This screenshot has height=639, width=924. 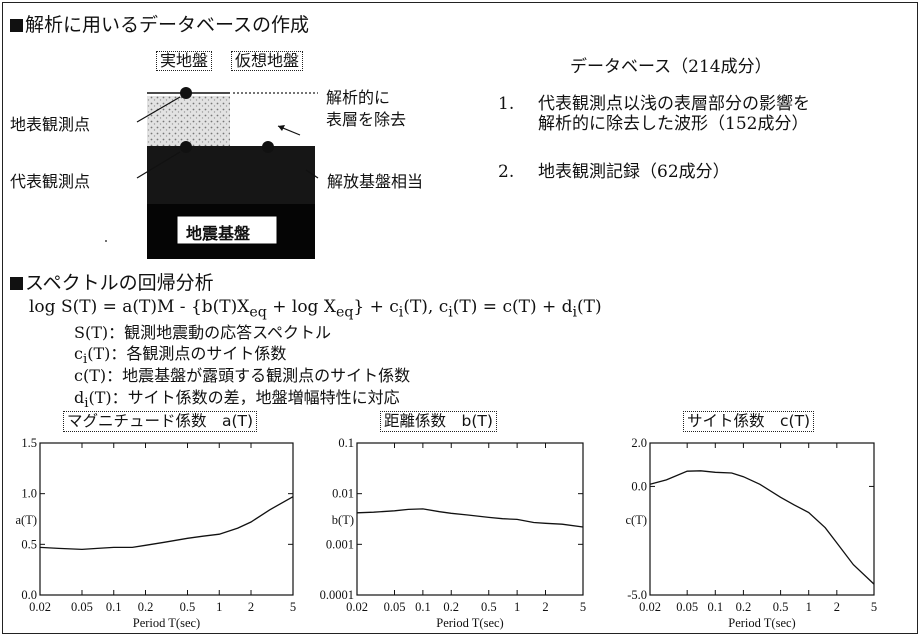 What do you see at coordinates (358, 97) in the screenshot?
I see `analytic-removal-line1: 解析的に` at bounding box center [358, 97].